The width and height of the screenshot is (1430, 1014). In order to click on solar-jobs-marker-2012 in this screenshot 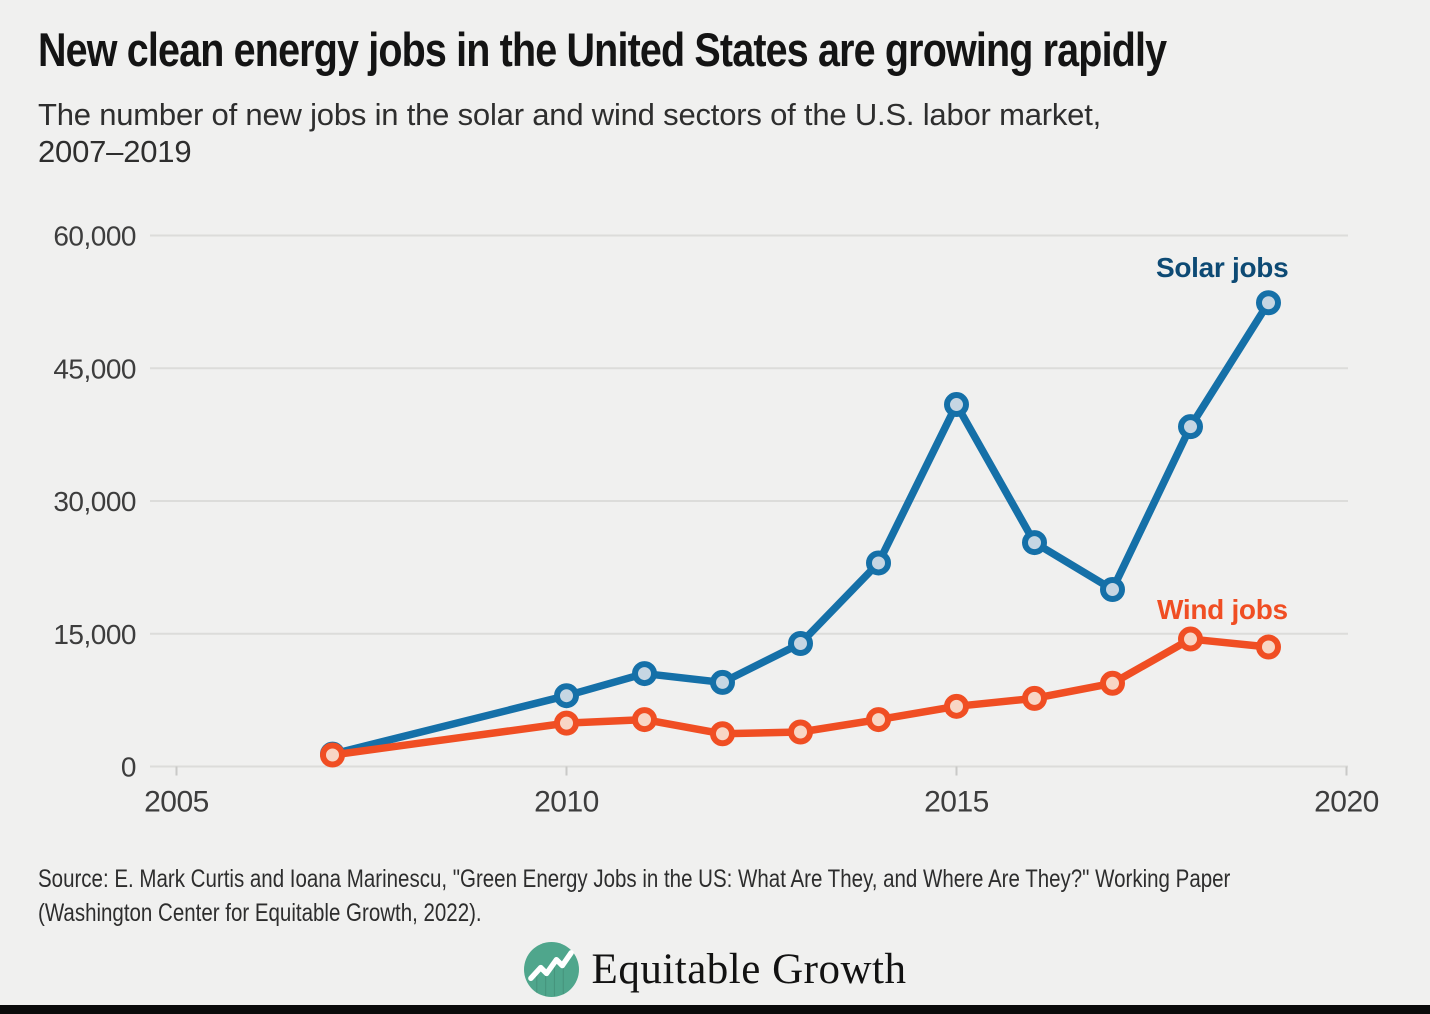, I will do `click(722, 682)`.